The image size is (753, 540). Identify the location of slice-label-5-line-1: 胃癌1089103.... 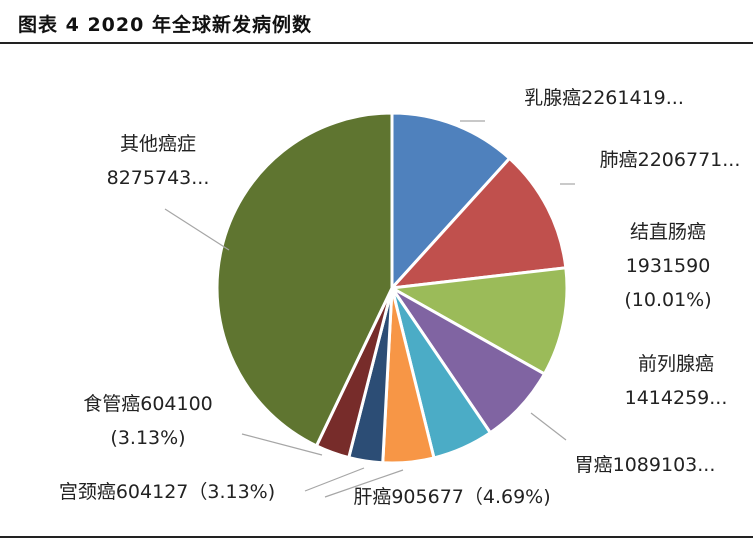
(645, 465).